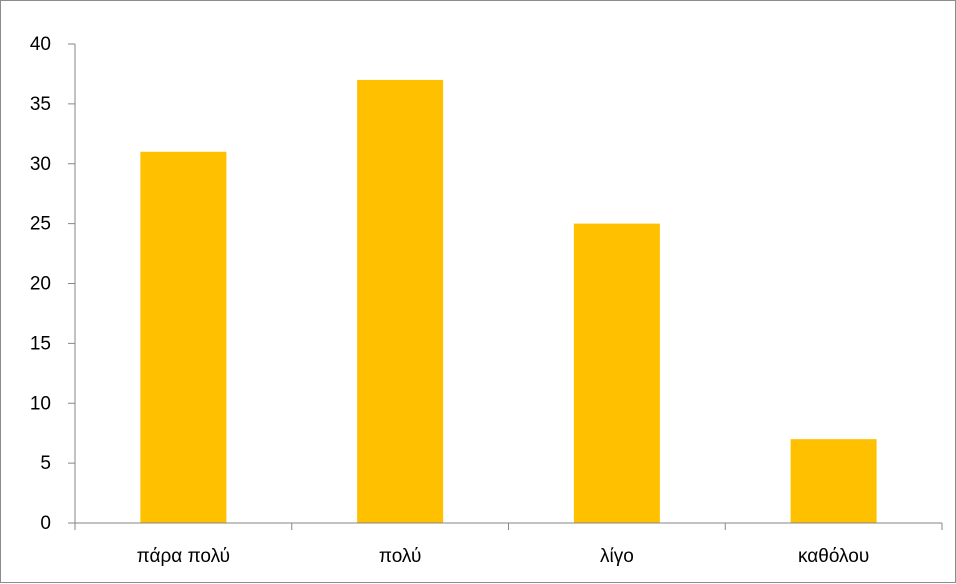 The height and width of the screenshot is (584, 956). I want to click on y-tick-label: 40, so click(40, 44).